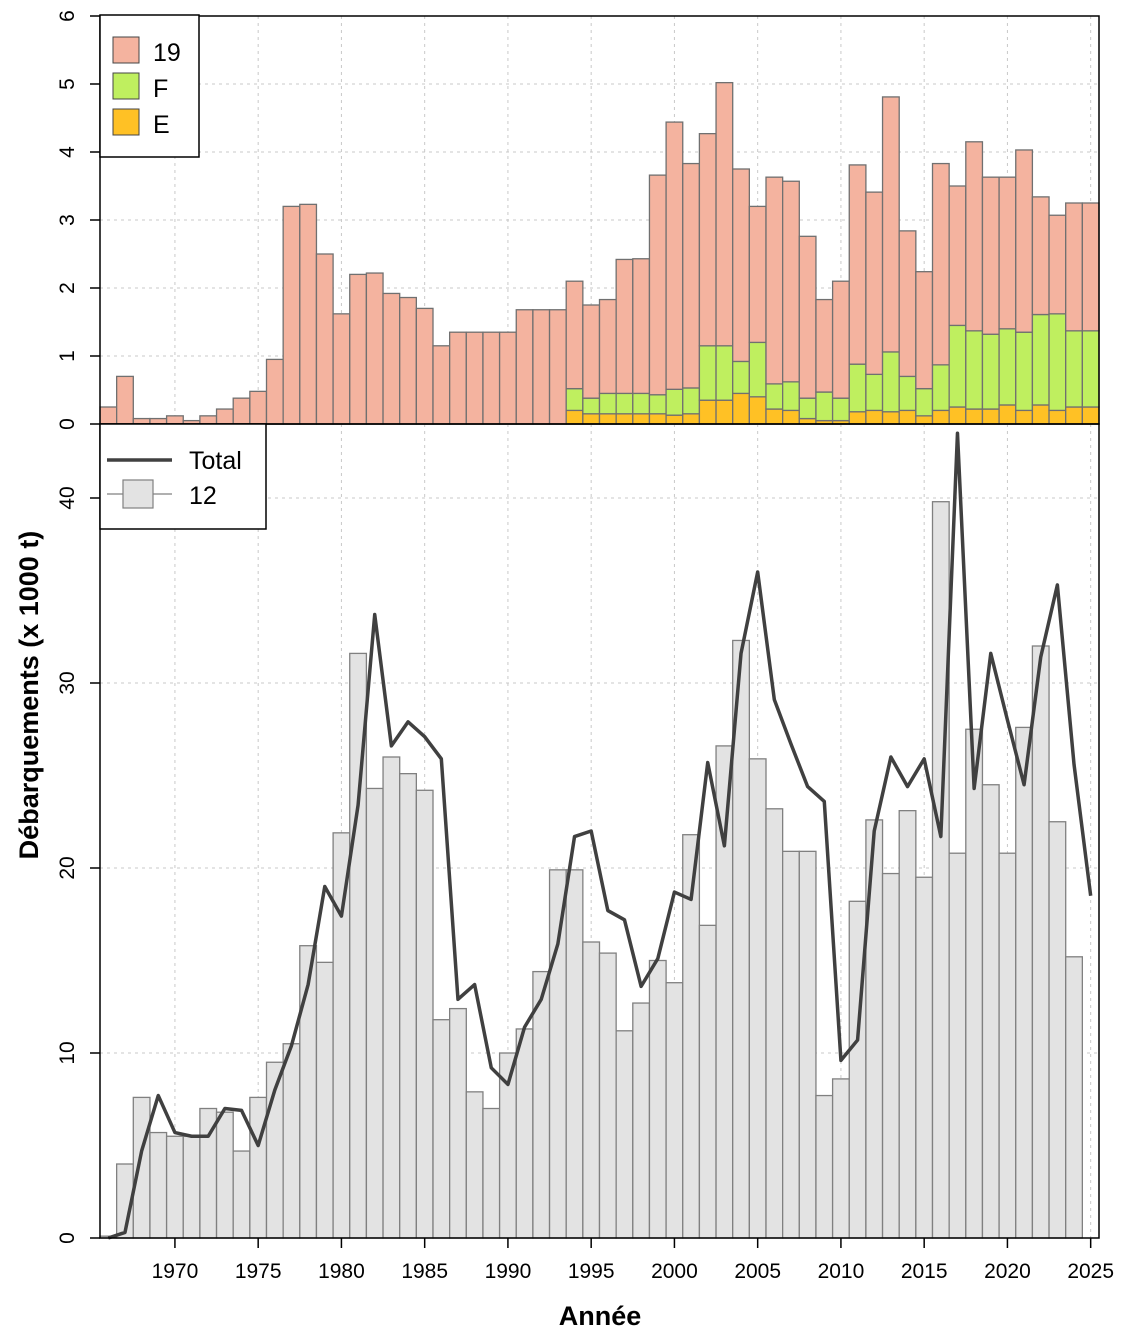 This screenshot has height=1333, width=1121. I want to click on top-y-tick-label: 5, so click(67, 84).